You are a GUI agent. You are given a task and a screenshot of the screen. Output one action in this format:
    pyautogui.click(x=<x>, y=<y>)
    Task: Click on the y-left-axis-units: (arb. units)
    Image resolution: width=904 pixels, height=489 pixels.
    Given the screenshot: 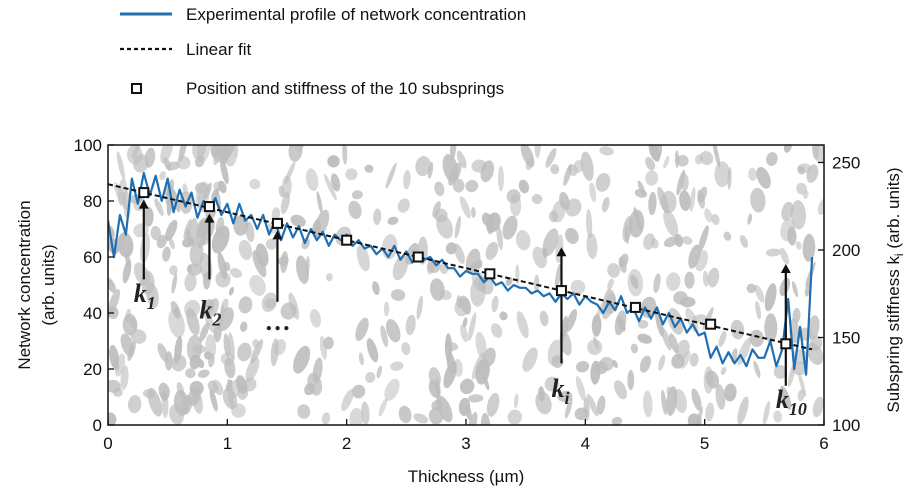 What is the action you would take?
    pyautogui.click(x=48, y=284)
    